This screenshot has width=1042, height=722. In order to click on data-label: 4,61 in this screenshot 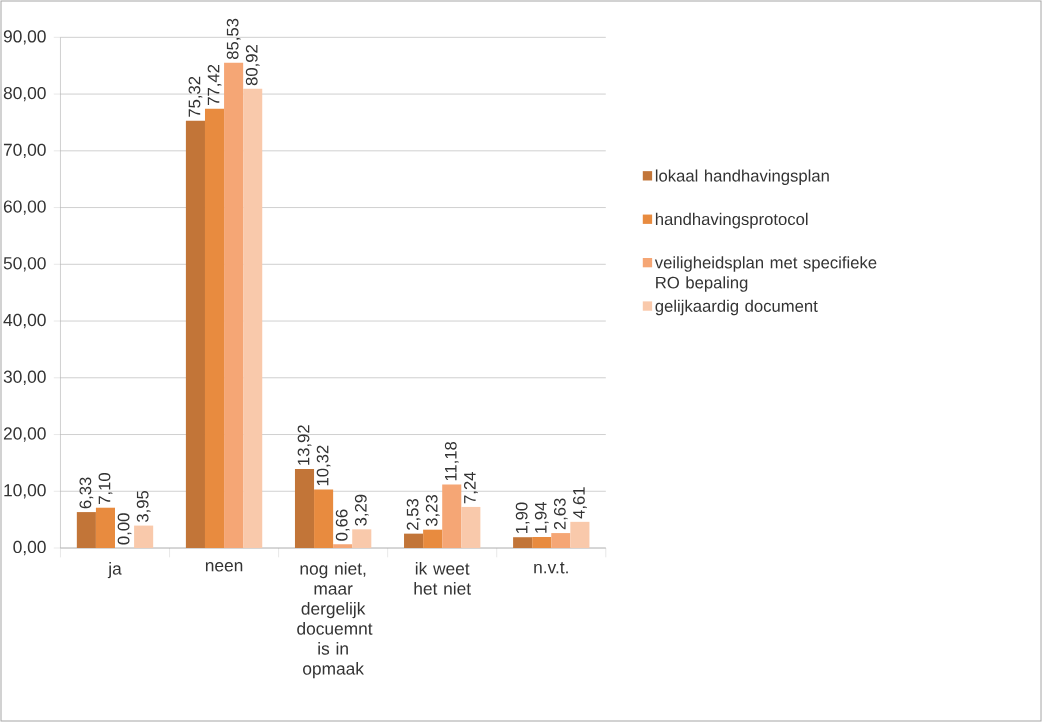, I will do `click(580, 503)`.